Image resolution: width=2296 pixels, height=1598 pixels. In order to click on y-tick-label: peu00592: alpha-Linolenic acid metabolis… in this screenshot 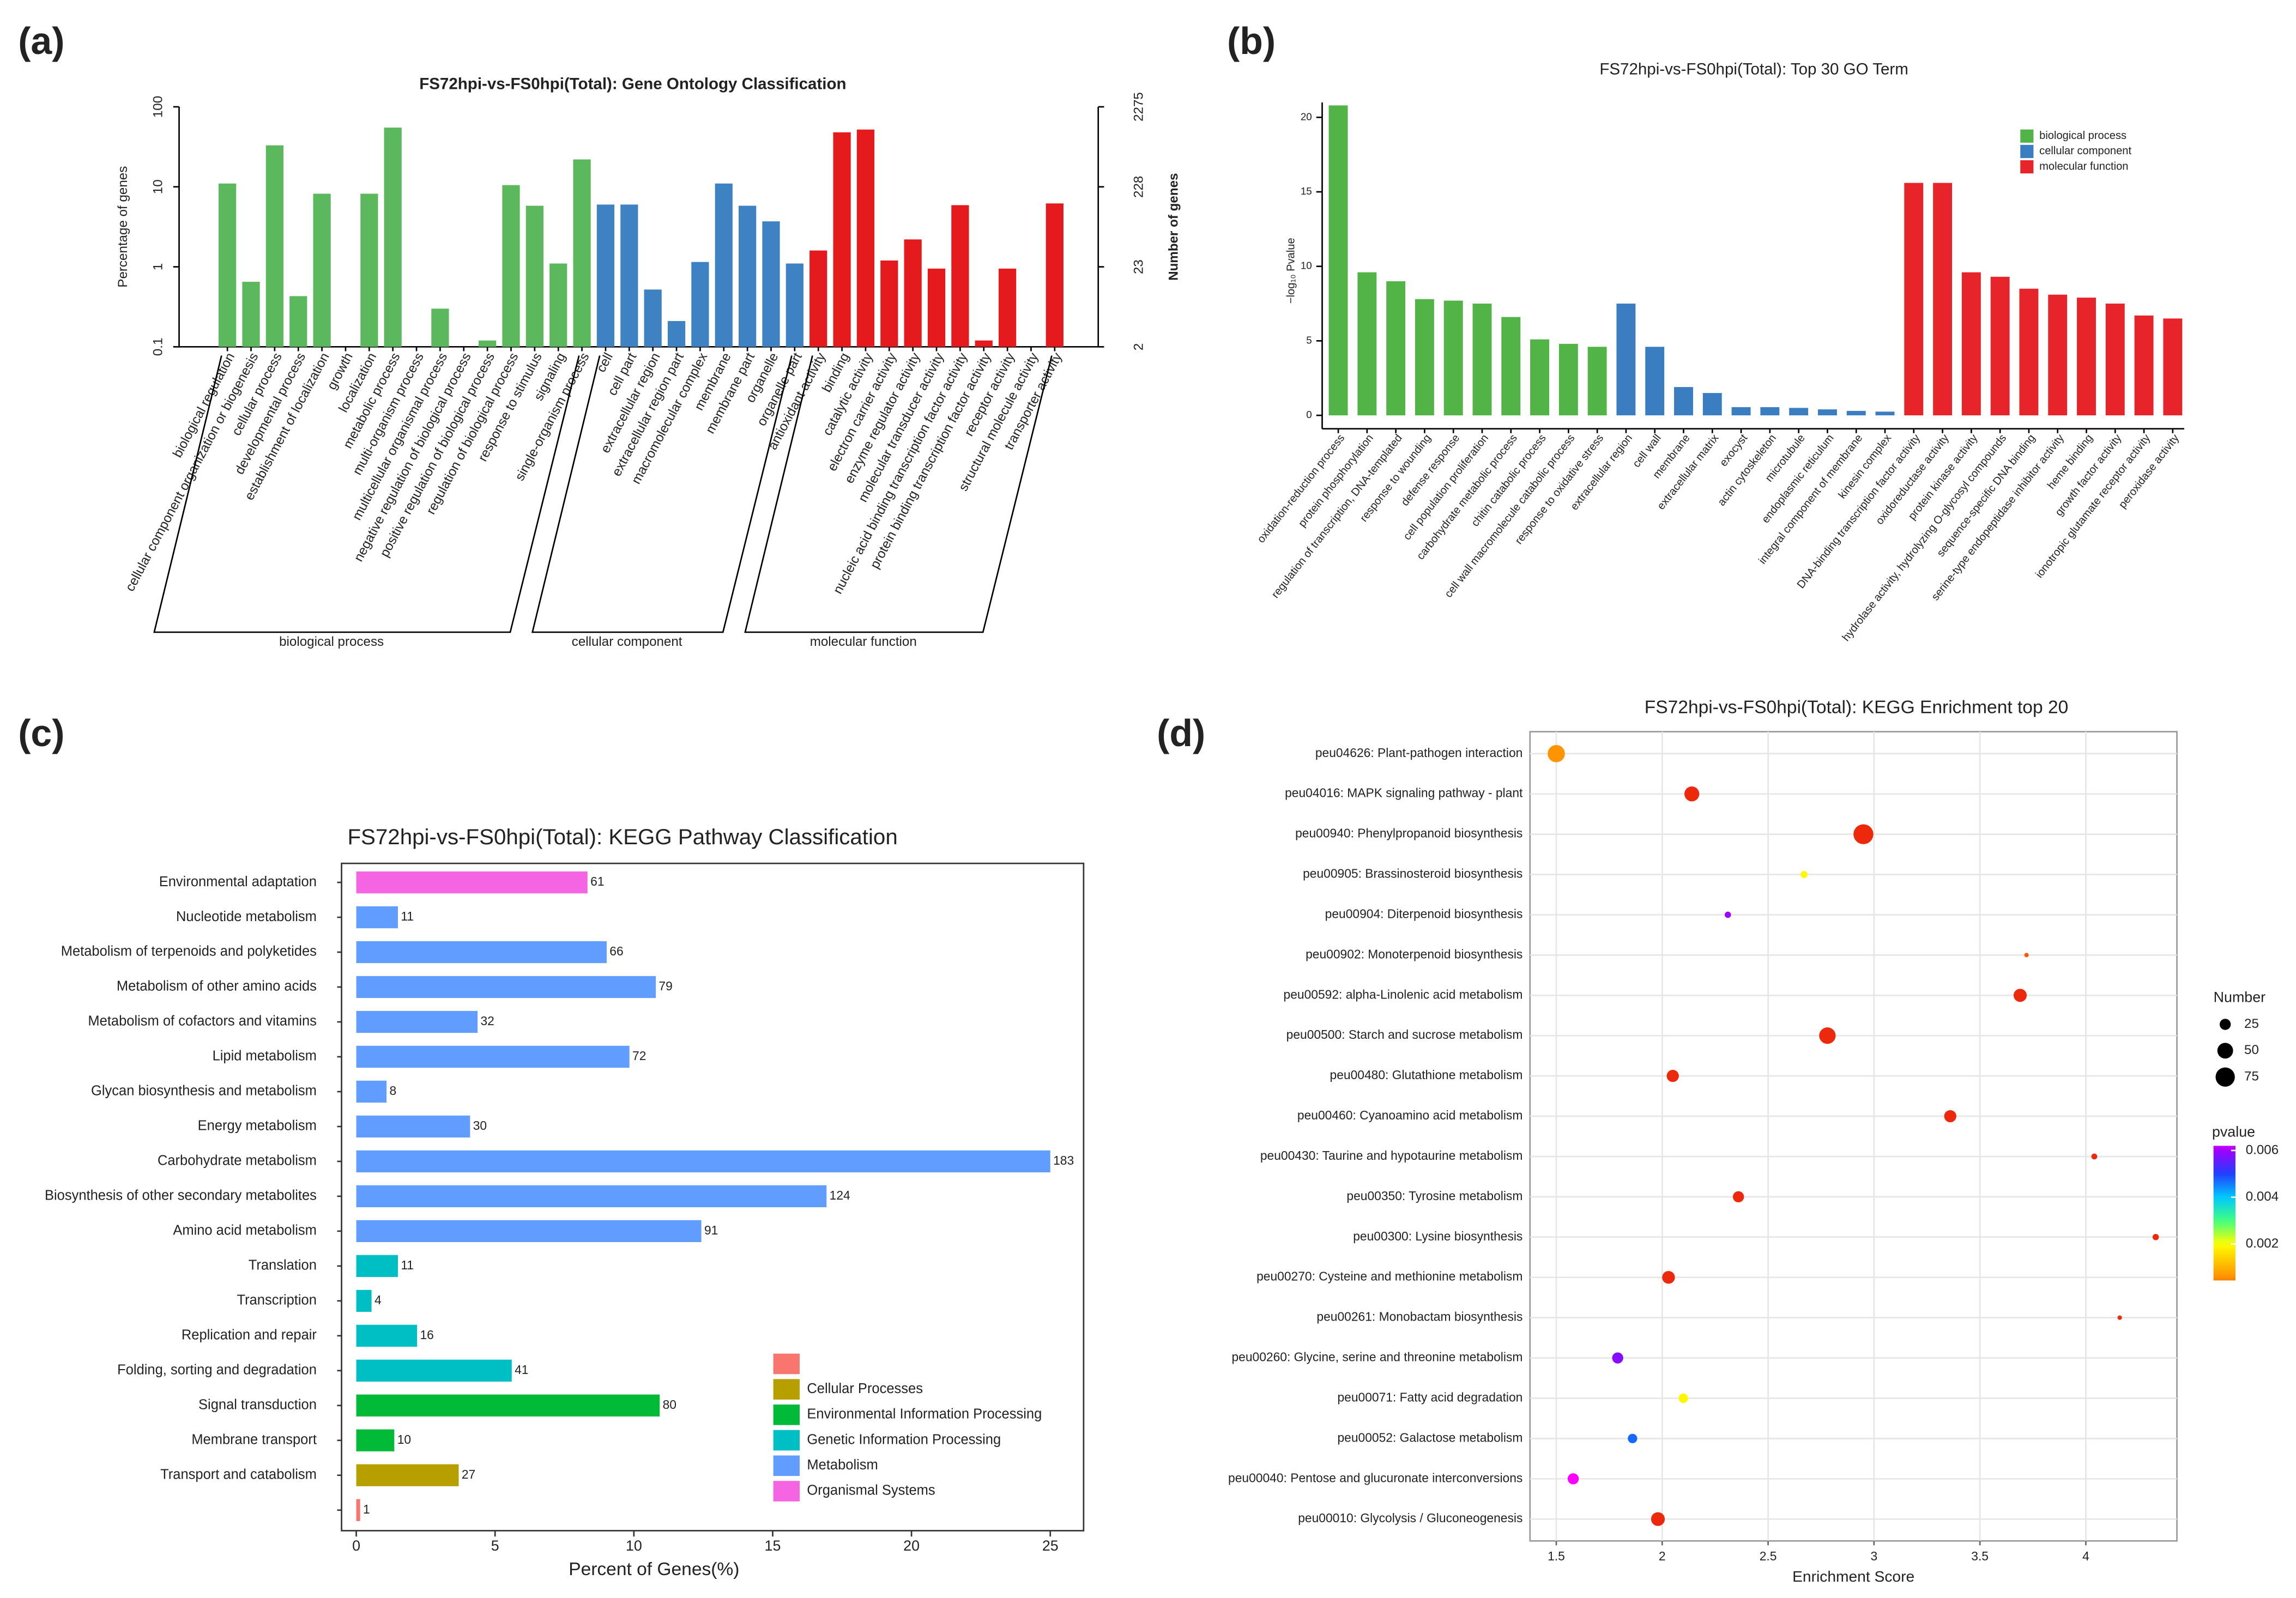, I will do `click(1403, 994)`.